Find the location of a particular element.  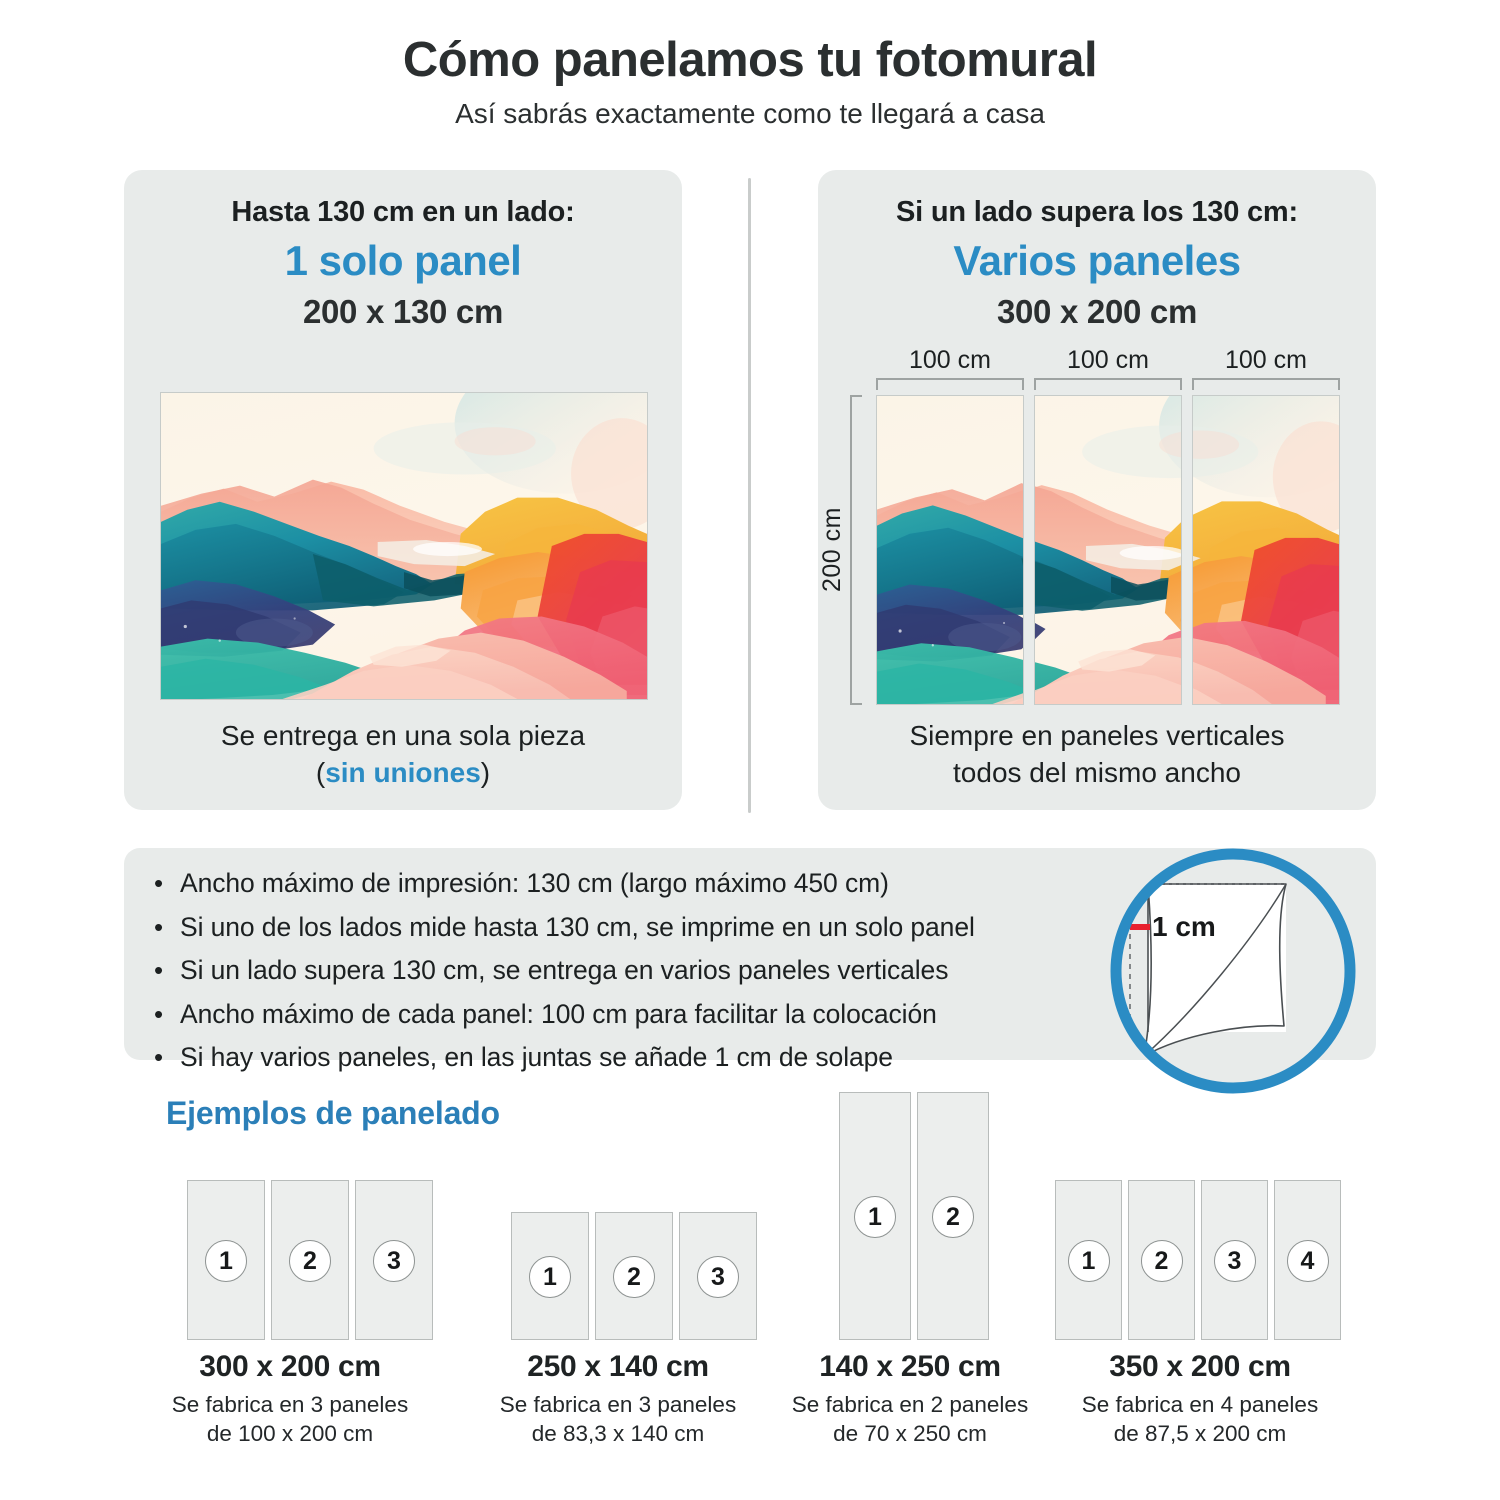

panel-width-label-2: 100 cm is located at coordinates (1108, 360).